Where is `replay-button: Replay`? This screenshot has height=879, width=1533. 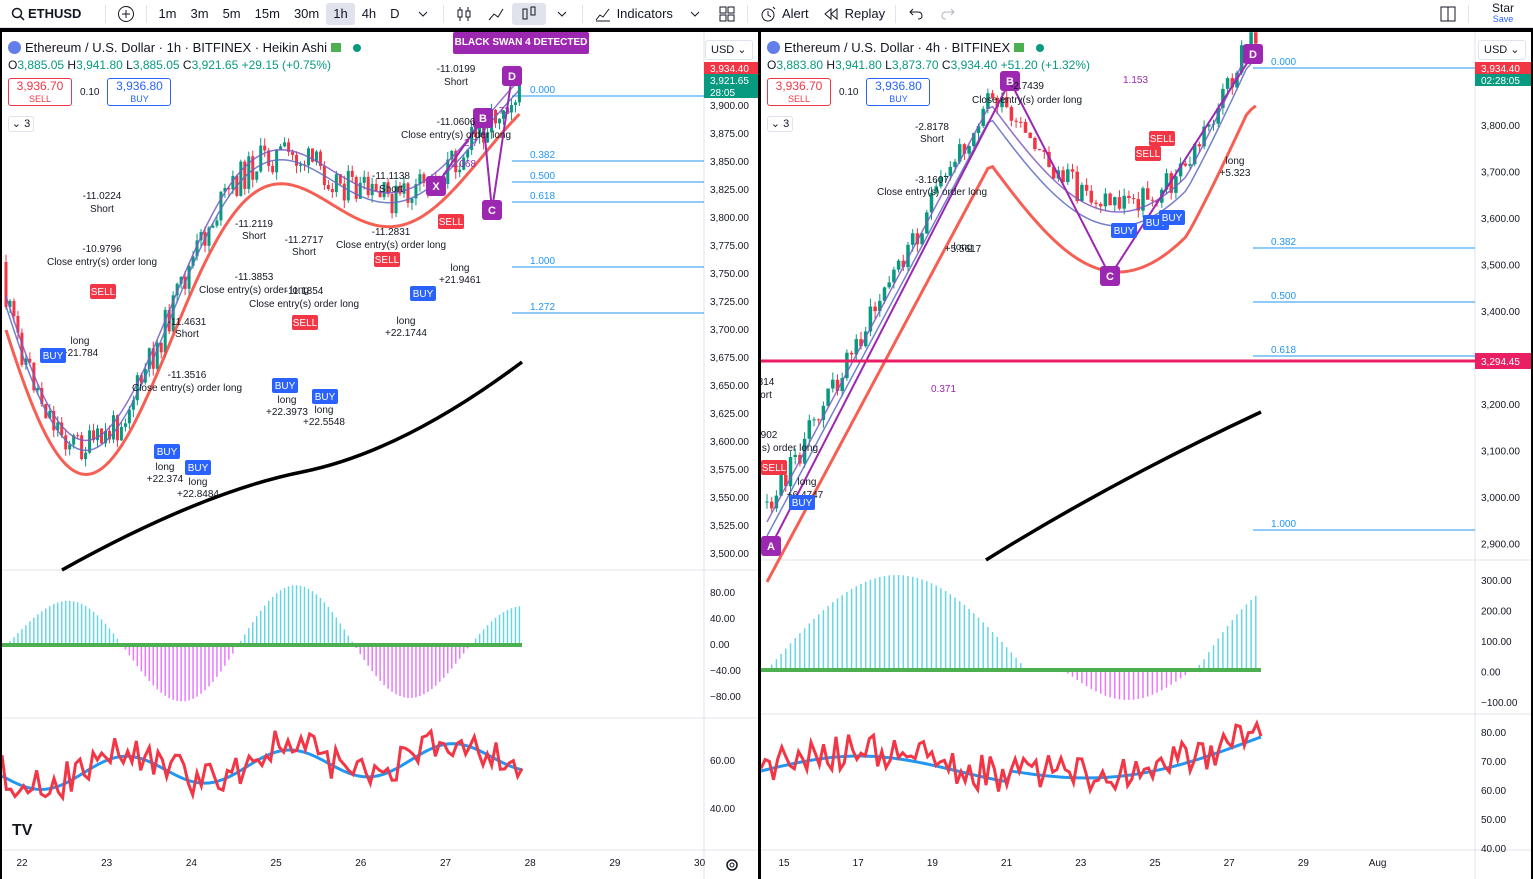 replay-button: Replay is located at coordinates (853, 14).